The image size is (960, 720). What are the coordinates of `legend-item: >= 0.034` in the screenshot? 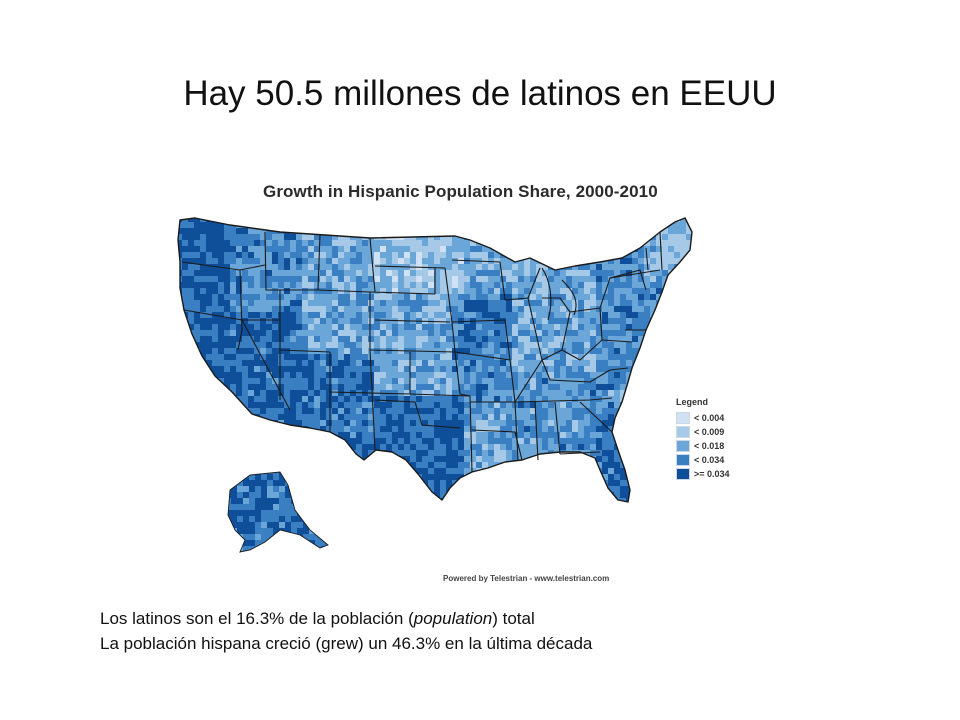 It's located at (726, 473).